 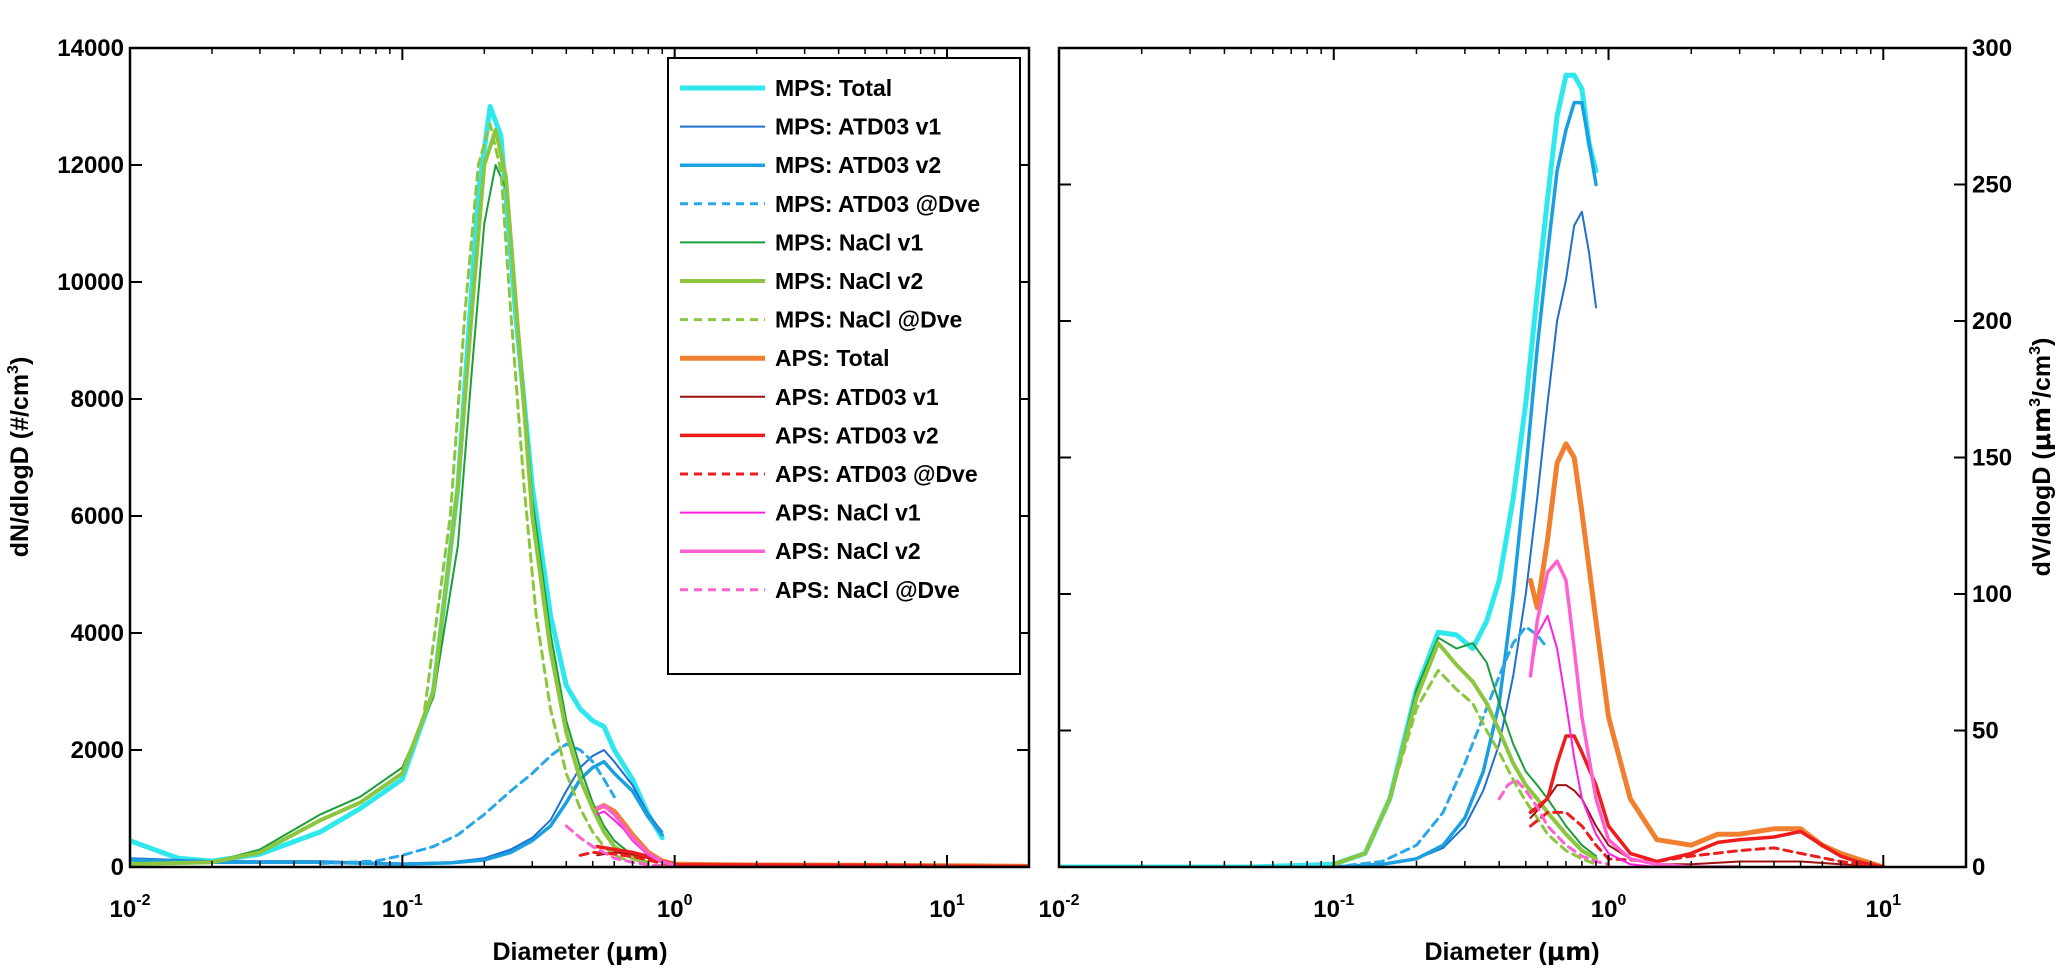 I want to click on legend-label-7: APS: Total, so click(x=832, y=358).